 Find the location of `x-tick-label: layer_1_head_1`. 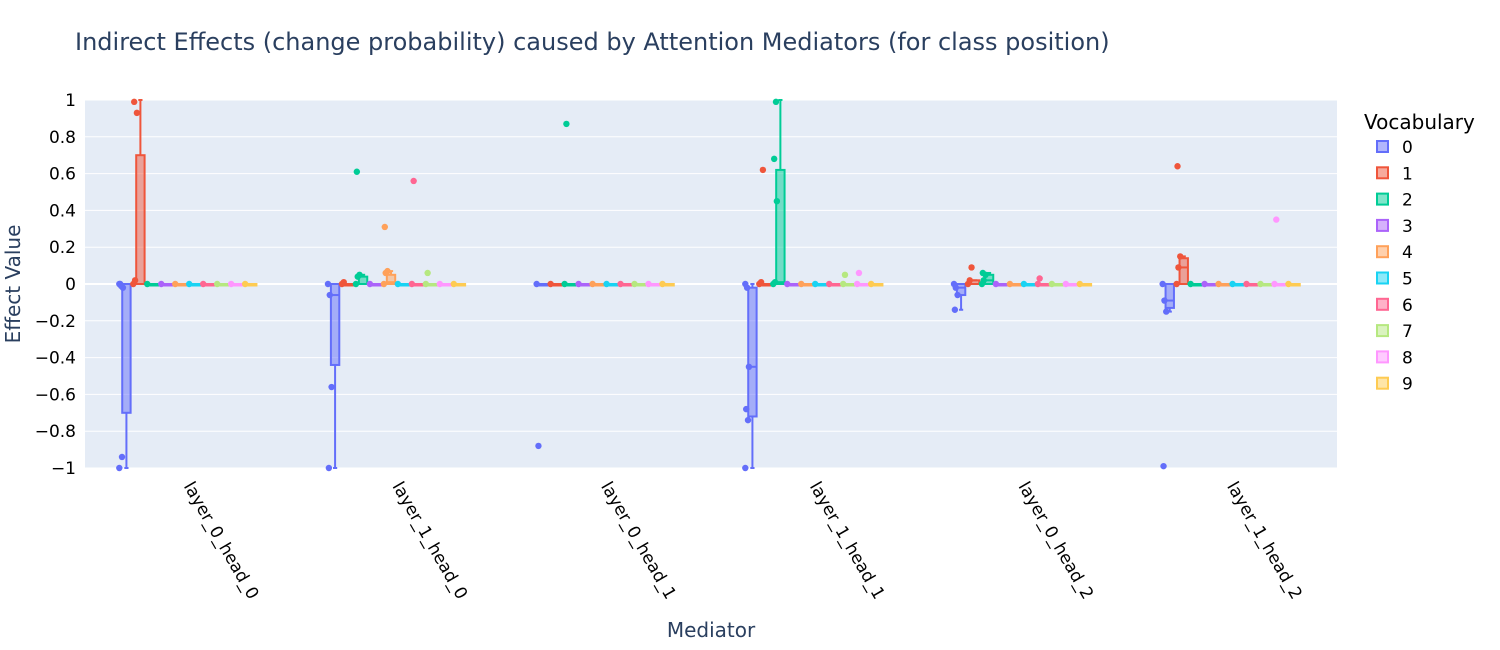

x-tick-label: layer_1_head_1 is located at coordinates (846, 541).